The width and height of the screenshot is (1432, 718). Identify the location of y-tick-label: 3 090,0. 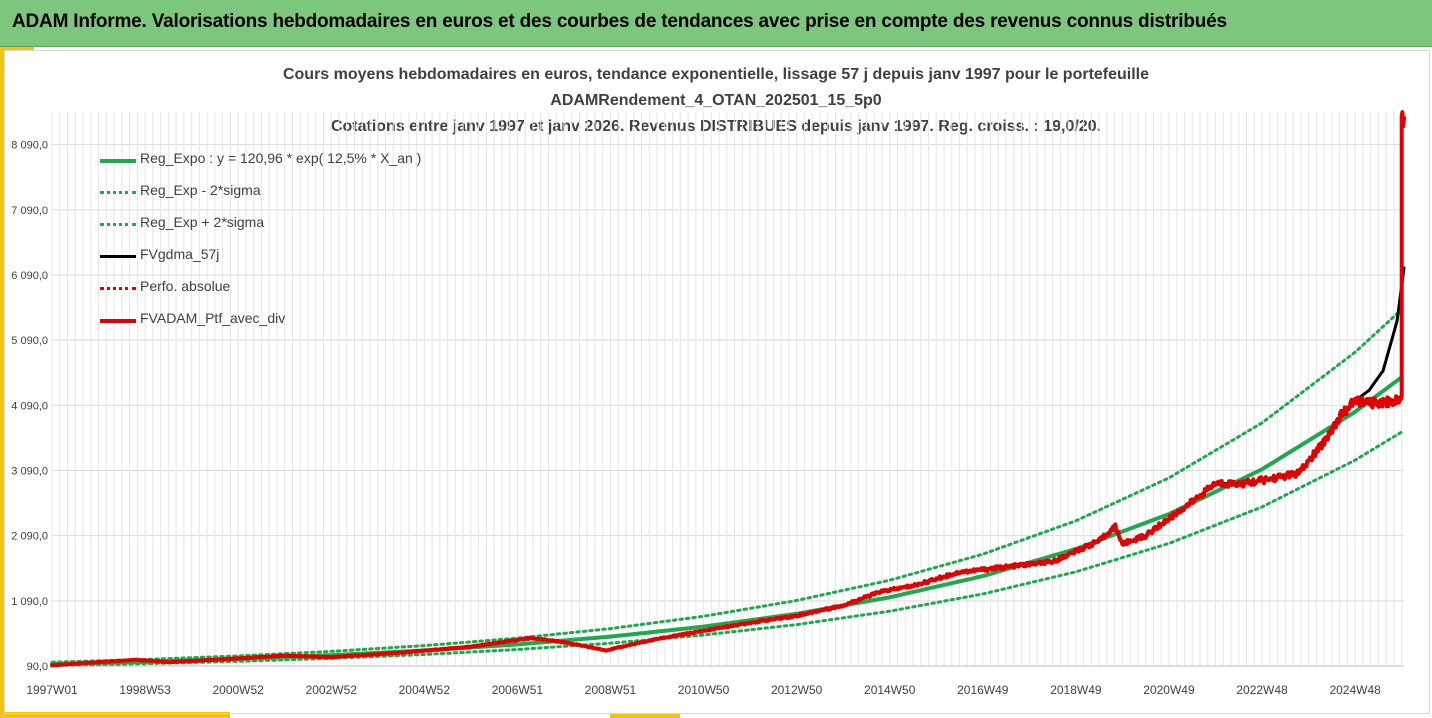
(29, 471).